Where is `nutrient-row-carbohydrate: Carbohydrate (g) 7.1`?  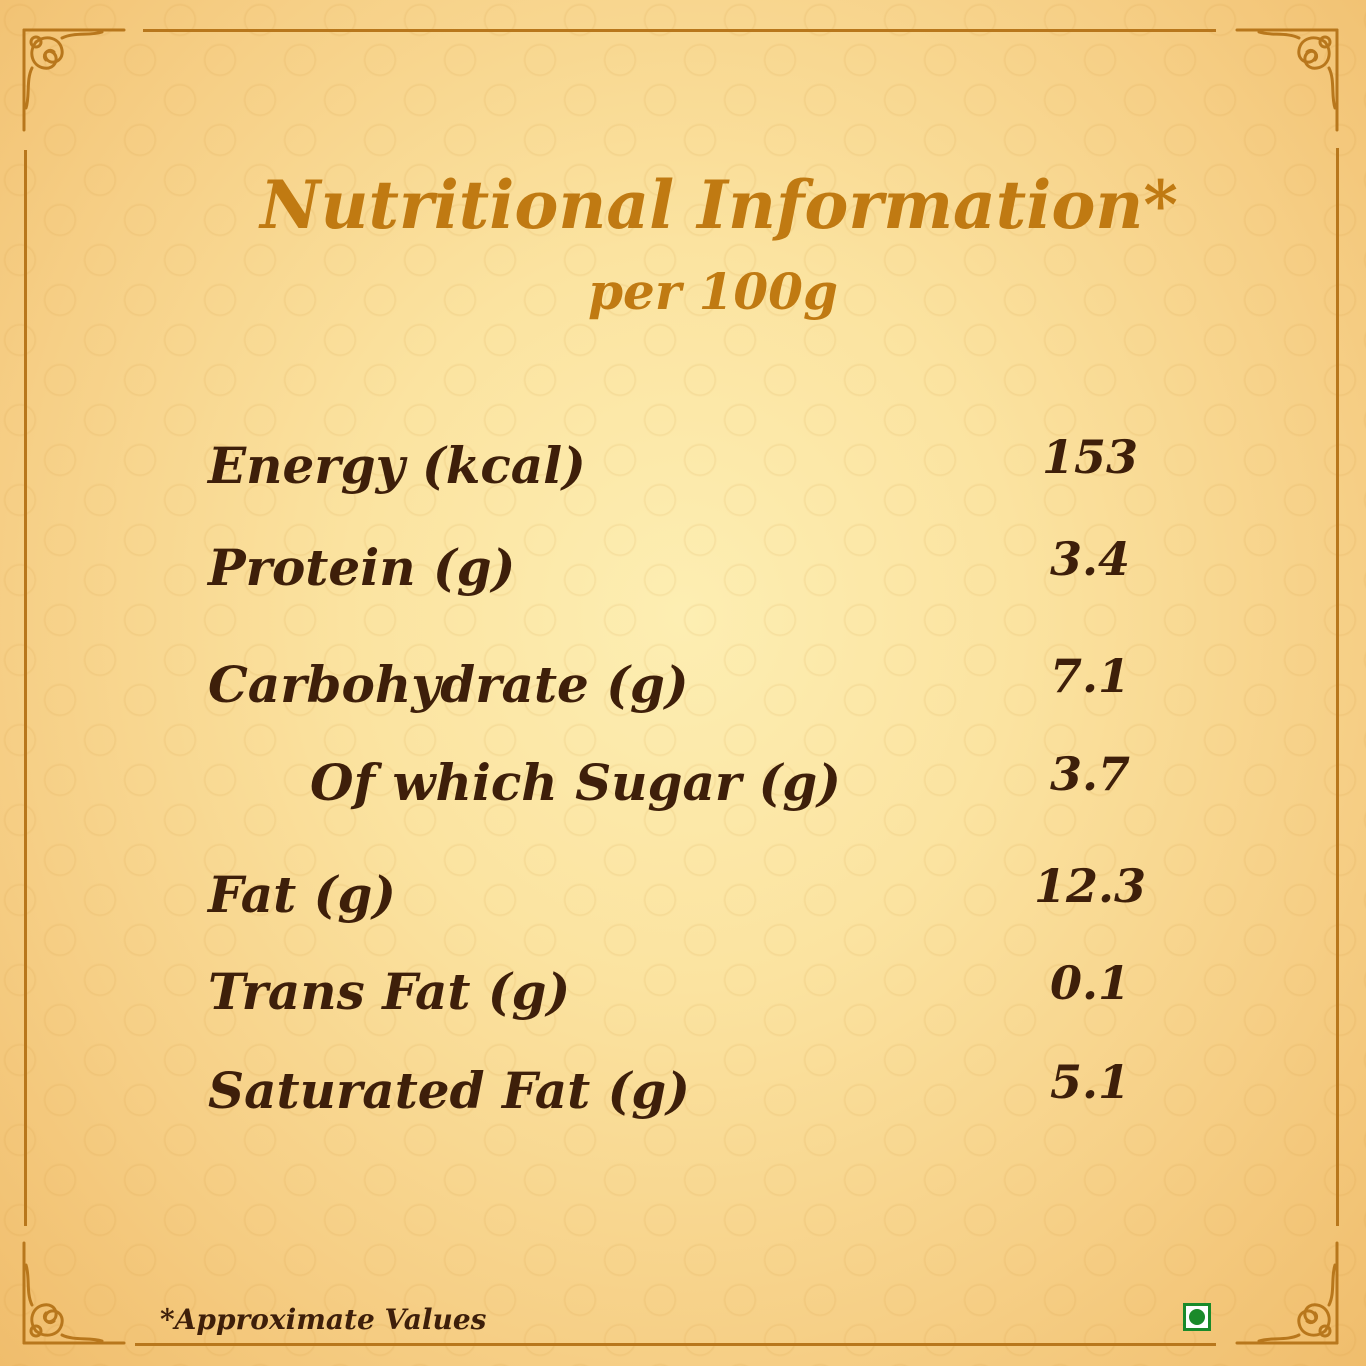
nutrient-row-carbohydrate: Carbohydrate (g) 7.1 is located at coordinates (683, 687).